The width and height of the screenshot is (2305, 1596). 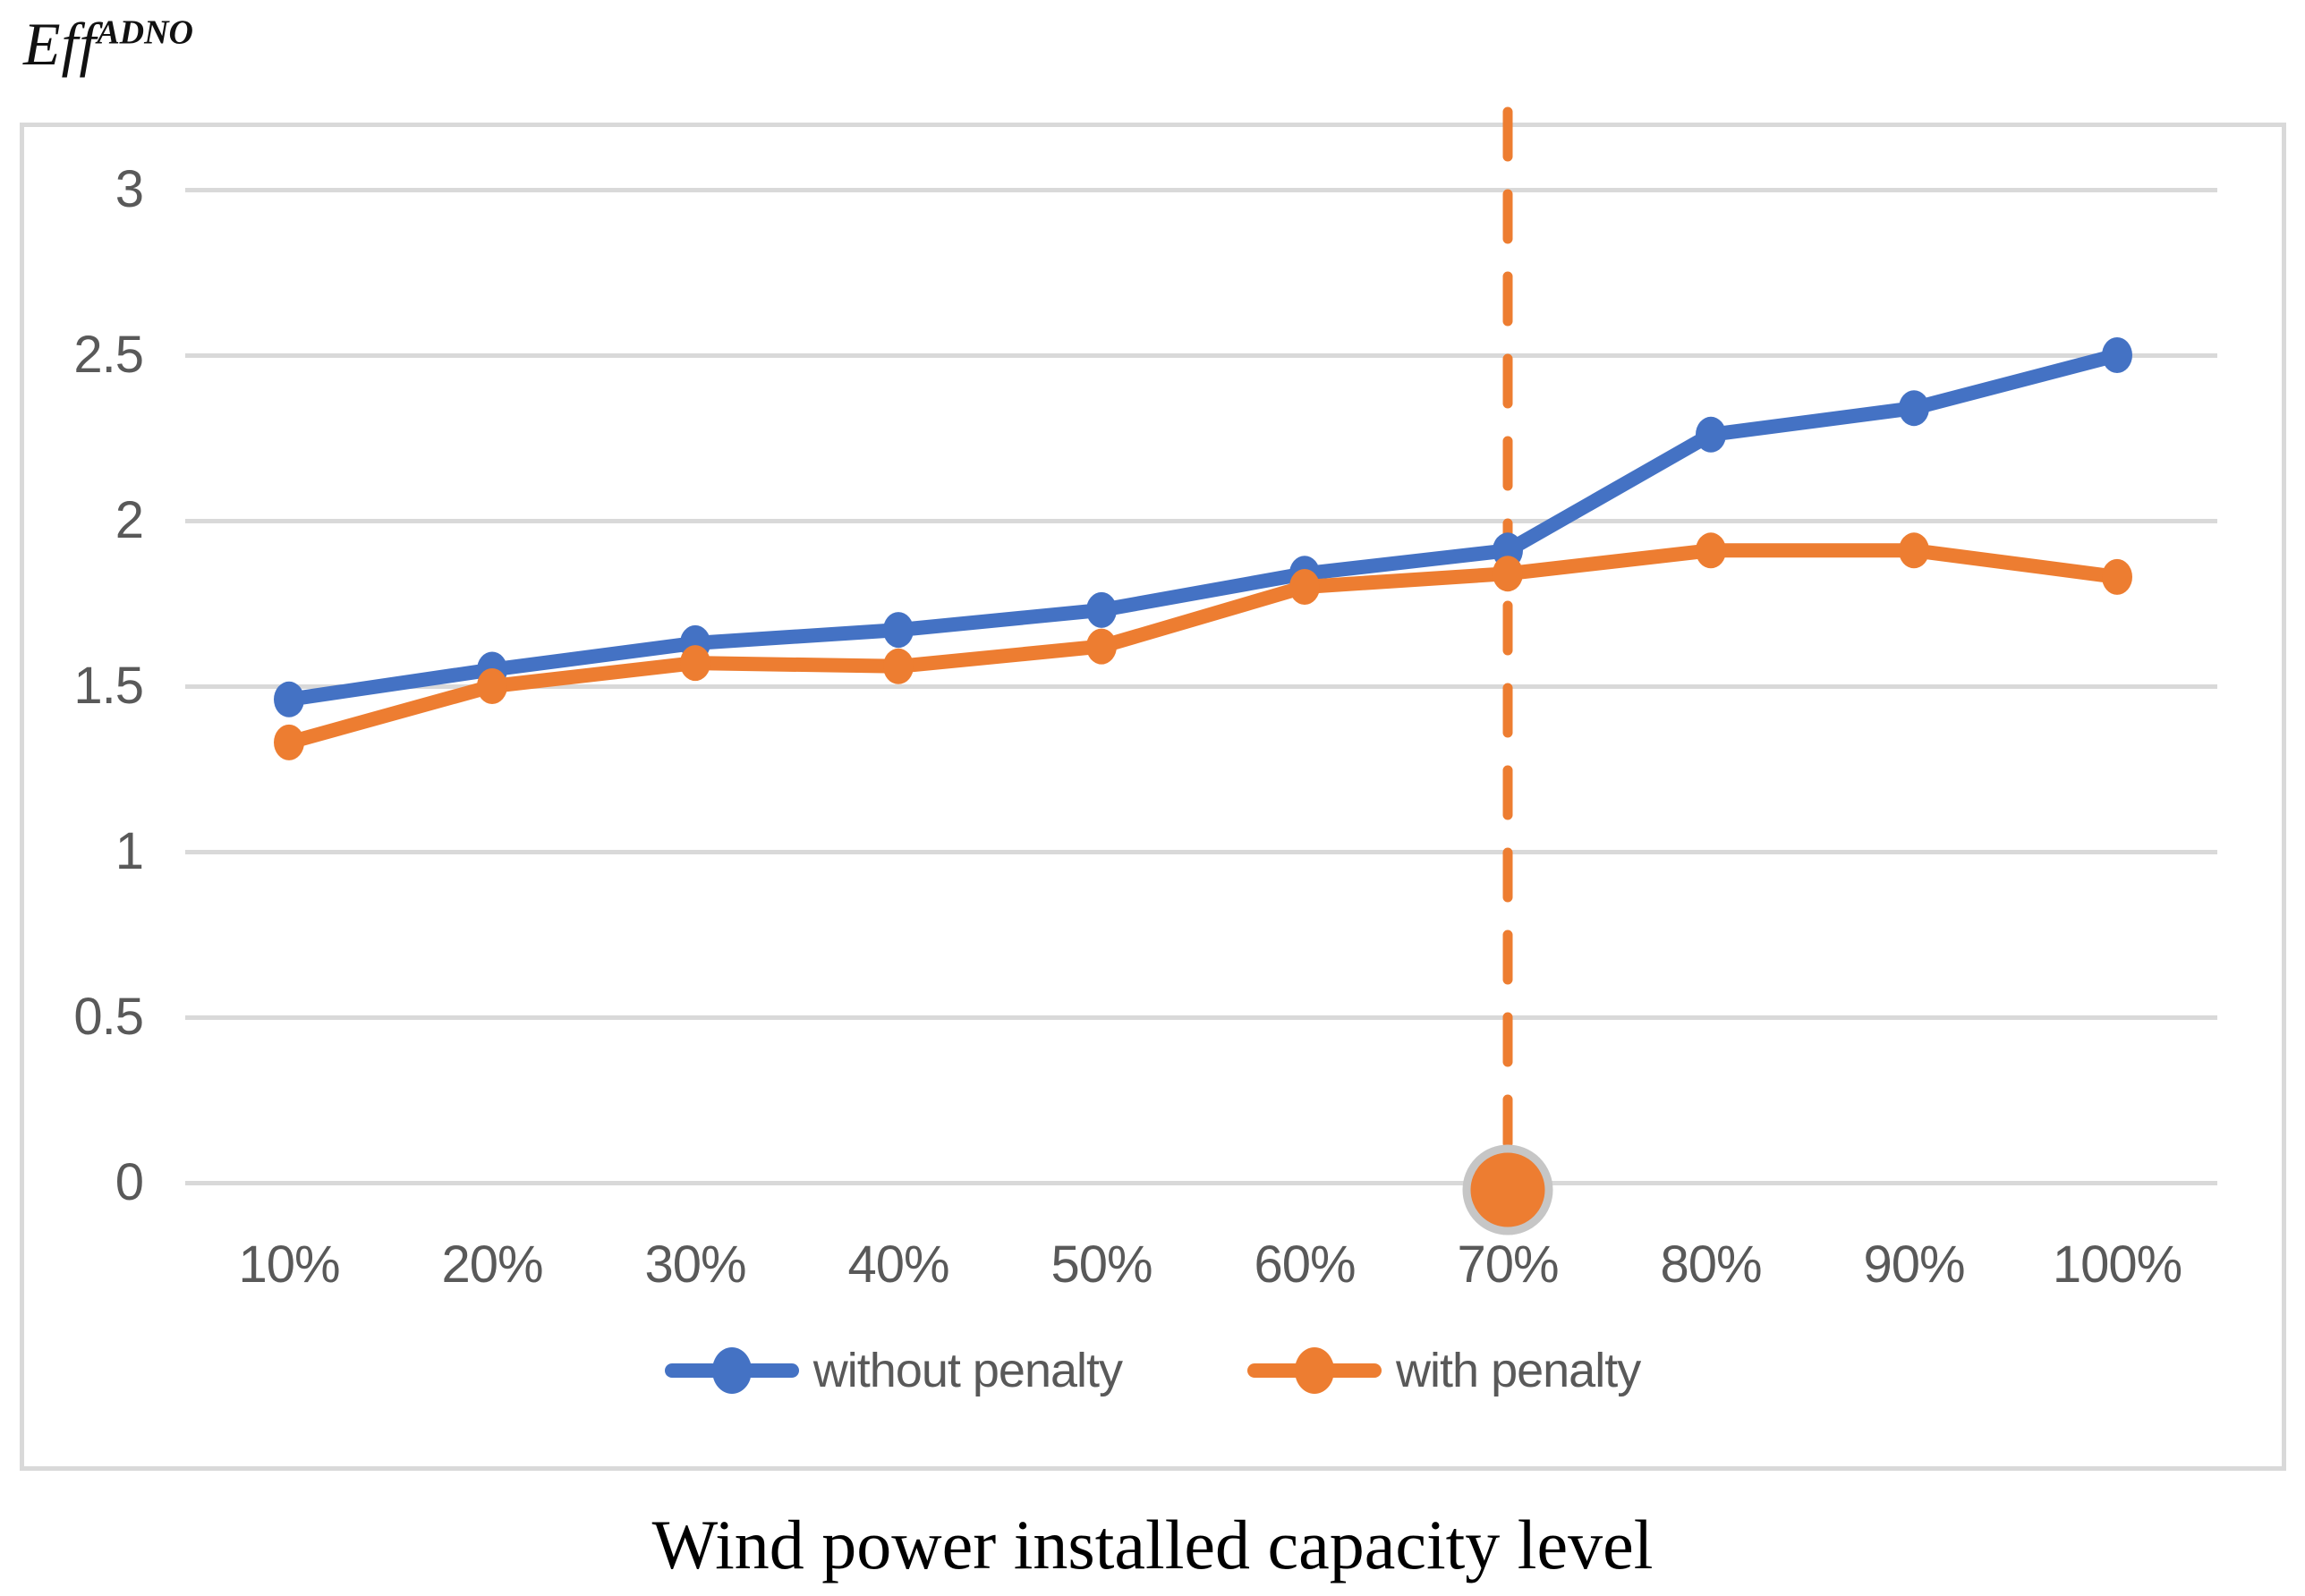 What do you see at coordinates (289, 1264) in the screenshot?
I see `x-tick-label: 10%` at bounding box center [289, 1264].